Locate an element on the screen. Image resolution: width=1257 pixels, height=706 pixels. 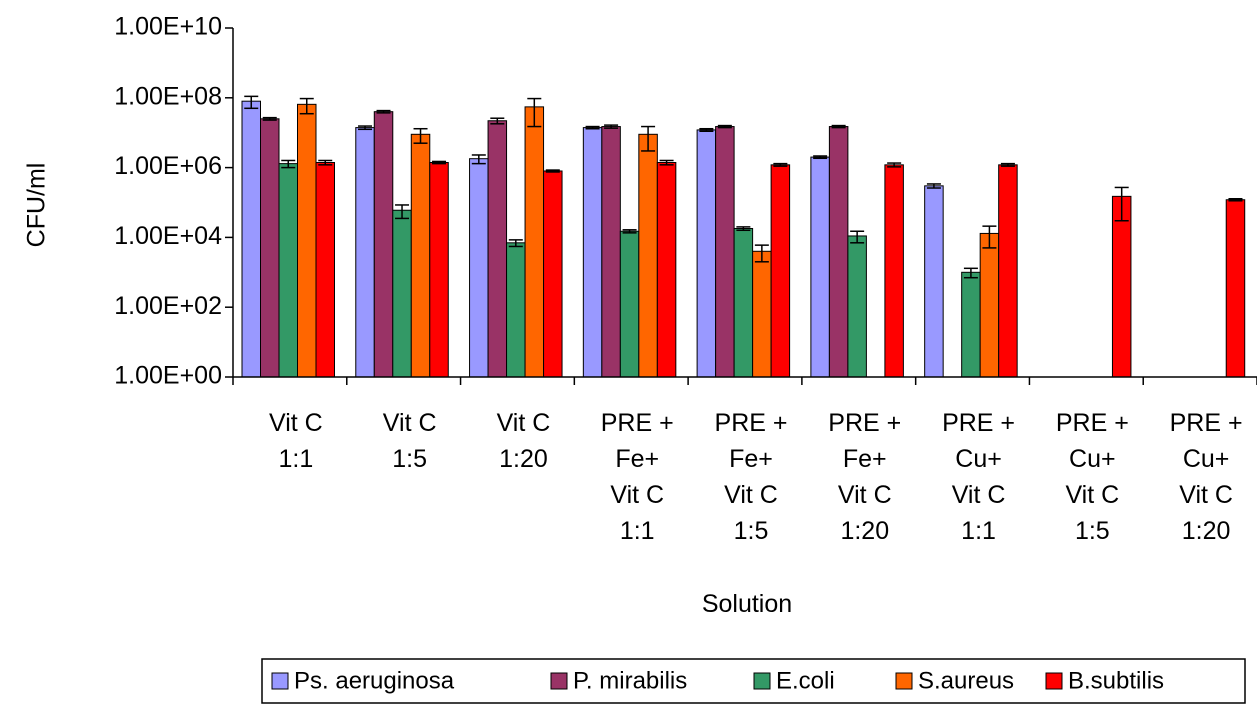
y-tick-label: 1.00E+04 is located at coordinates (168, 236).